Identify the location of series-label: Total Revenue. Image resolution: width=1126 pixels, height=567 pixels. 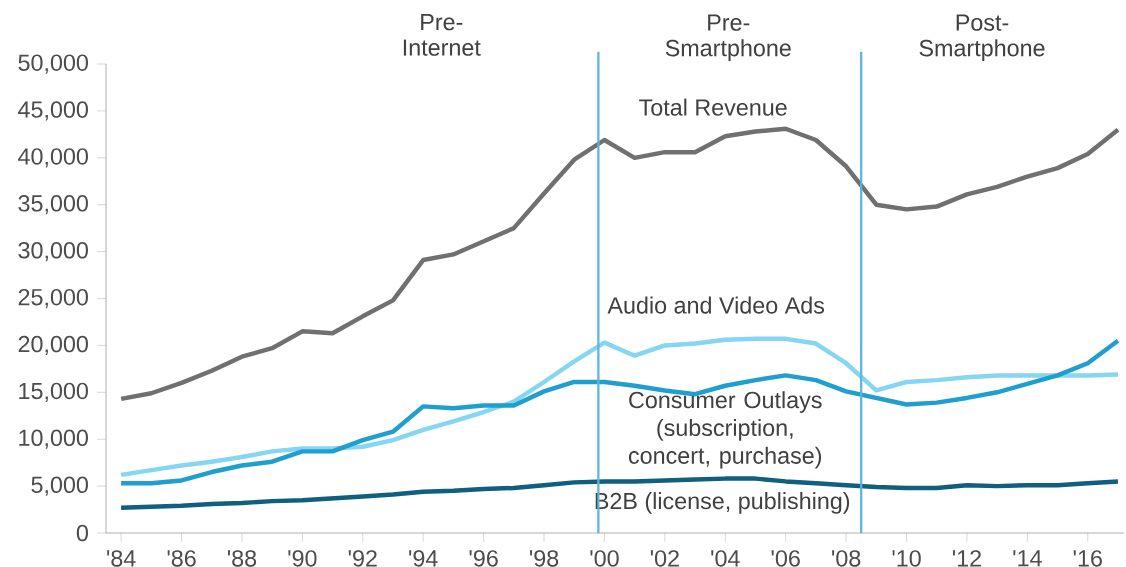
(713, 107).